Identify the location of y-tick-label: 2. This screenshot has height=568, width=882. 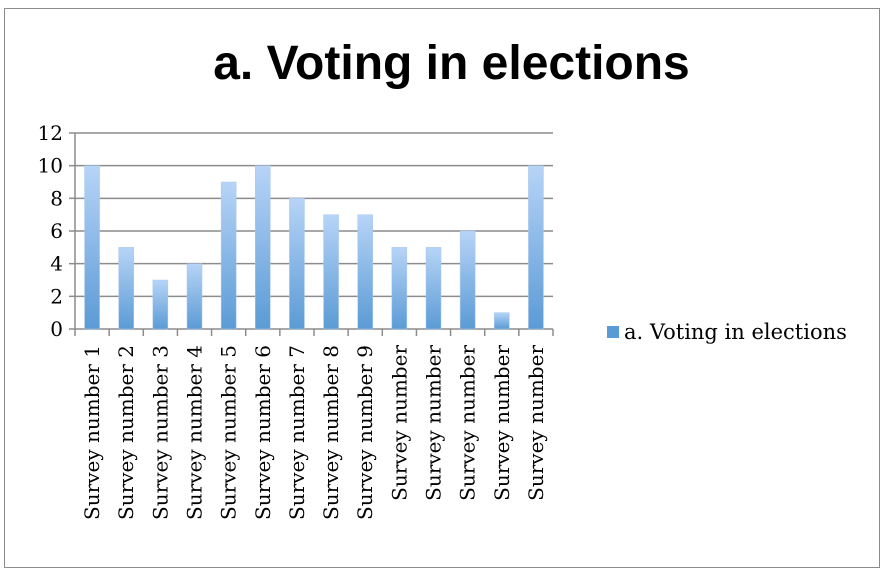
(56, 296).